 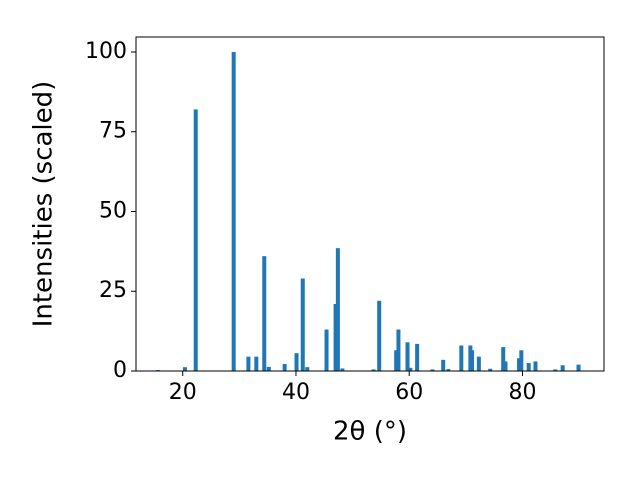 I want to click on y-tick-label: 25, so click(x=113, y=290).